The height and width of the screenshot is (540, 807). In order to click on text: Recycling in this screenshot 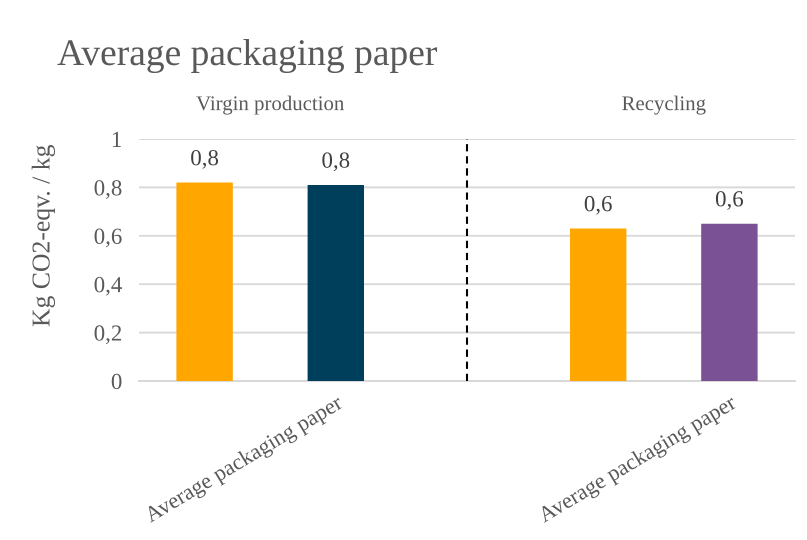, I will do `click(664, 105)`.